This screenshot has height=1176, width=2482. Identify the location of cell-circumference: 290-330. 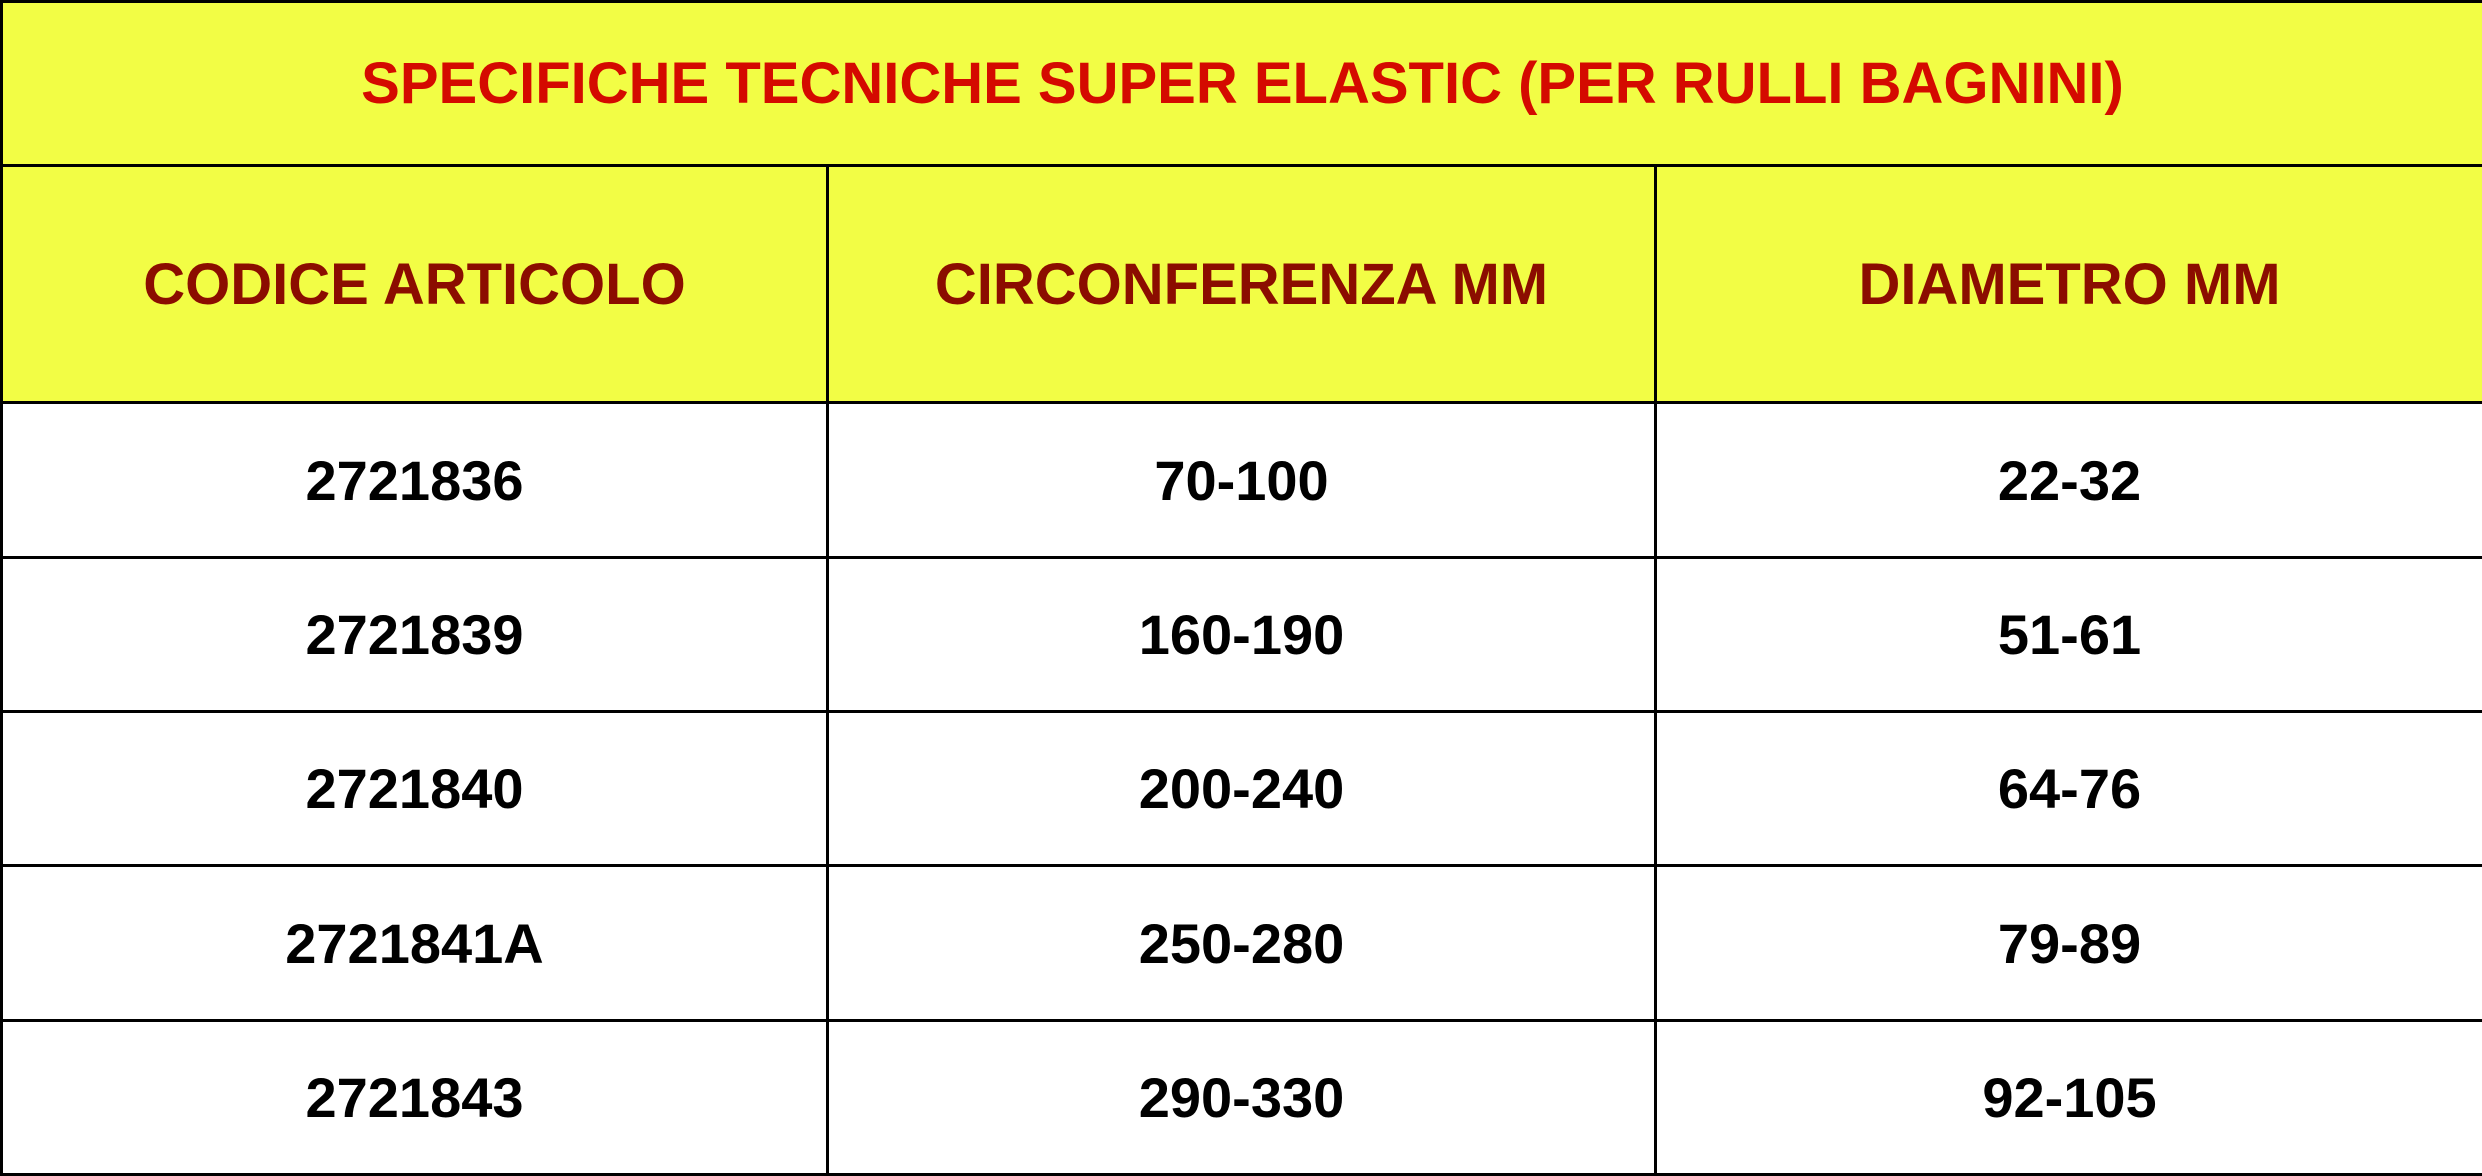
(1241, 1097).